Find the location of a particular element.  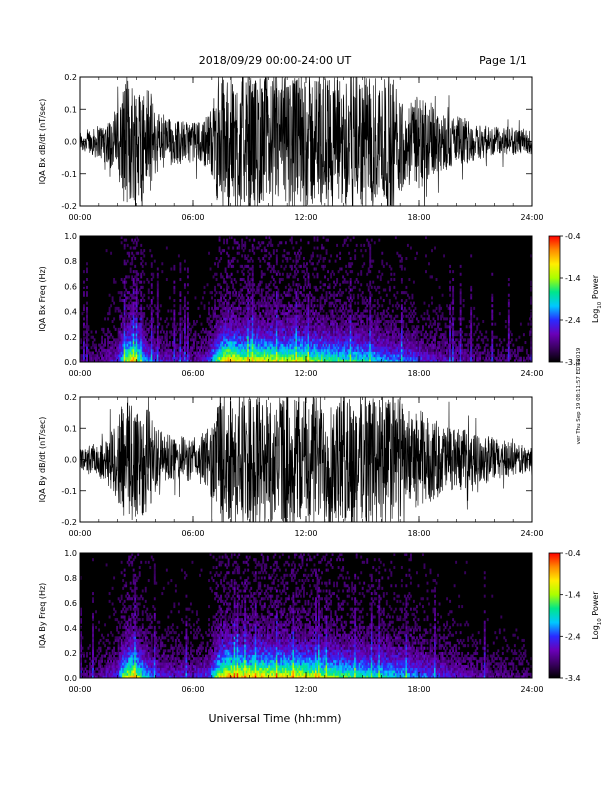

y-axis-label: IQA By dB/dt (nT/sec) is located at coordinates (42, 460).